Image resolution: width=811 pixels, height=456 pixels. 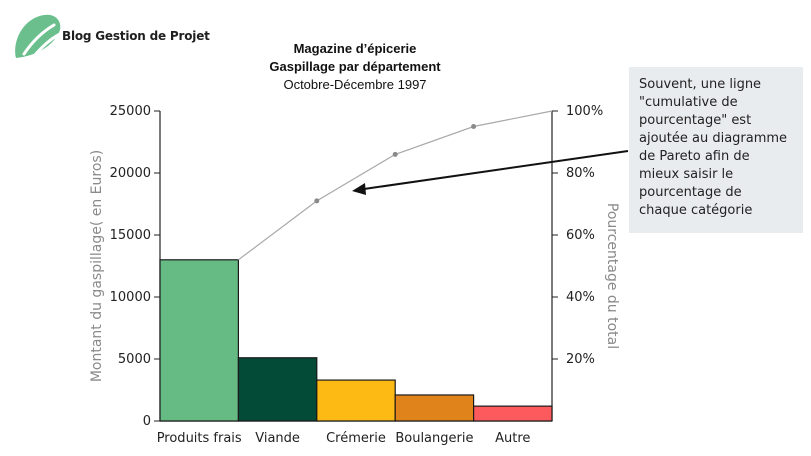 I want to click on brand-name: Blog Gestion de Projet, so click(x=136, y=36).